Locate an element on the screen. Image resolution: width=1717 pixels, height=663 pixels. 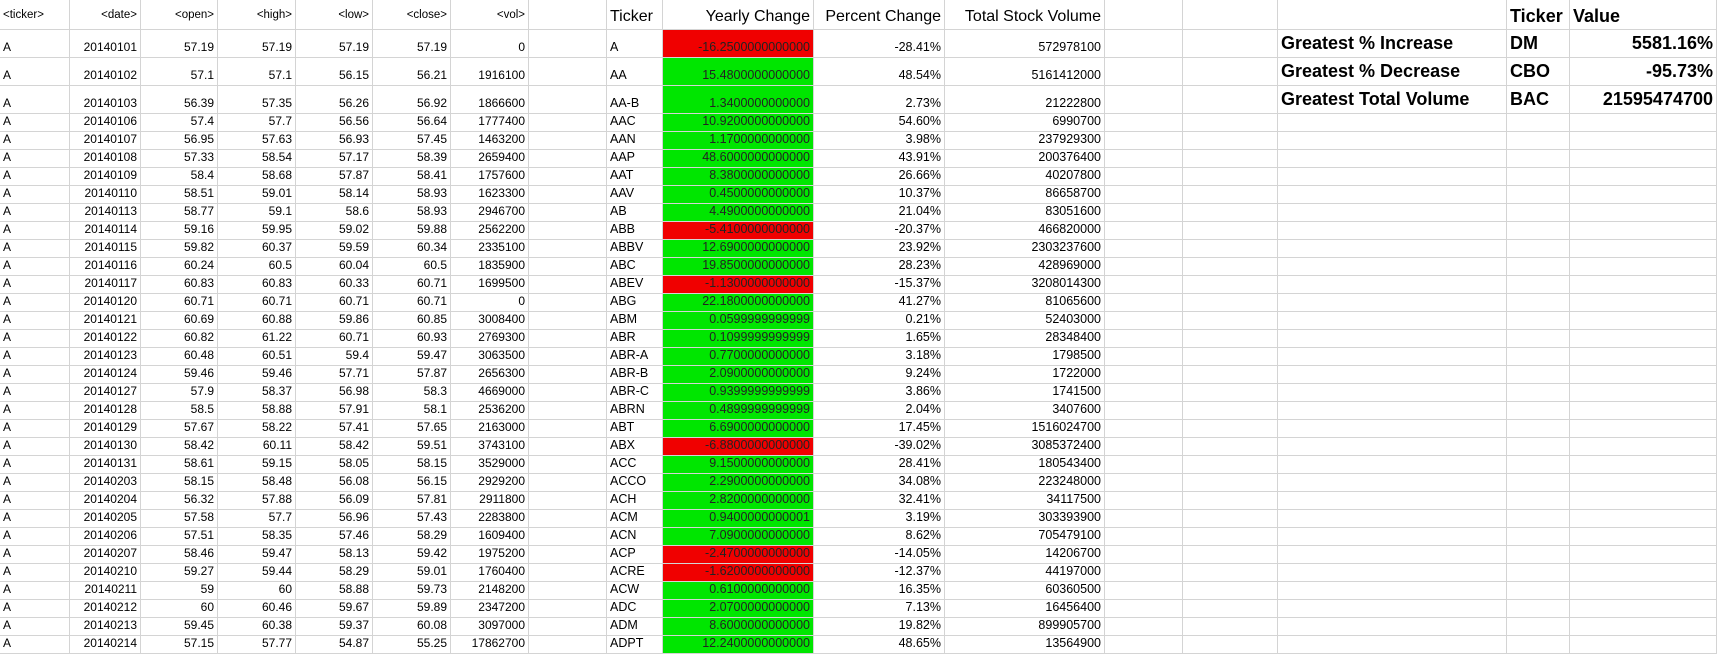
open-cell: 60.69 is located at coordinates (179, 320).